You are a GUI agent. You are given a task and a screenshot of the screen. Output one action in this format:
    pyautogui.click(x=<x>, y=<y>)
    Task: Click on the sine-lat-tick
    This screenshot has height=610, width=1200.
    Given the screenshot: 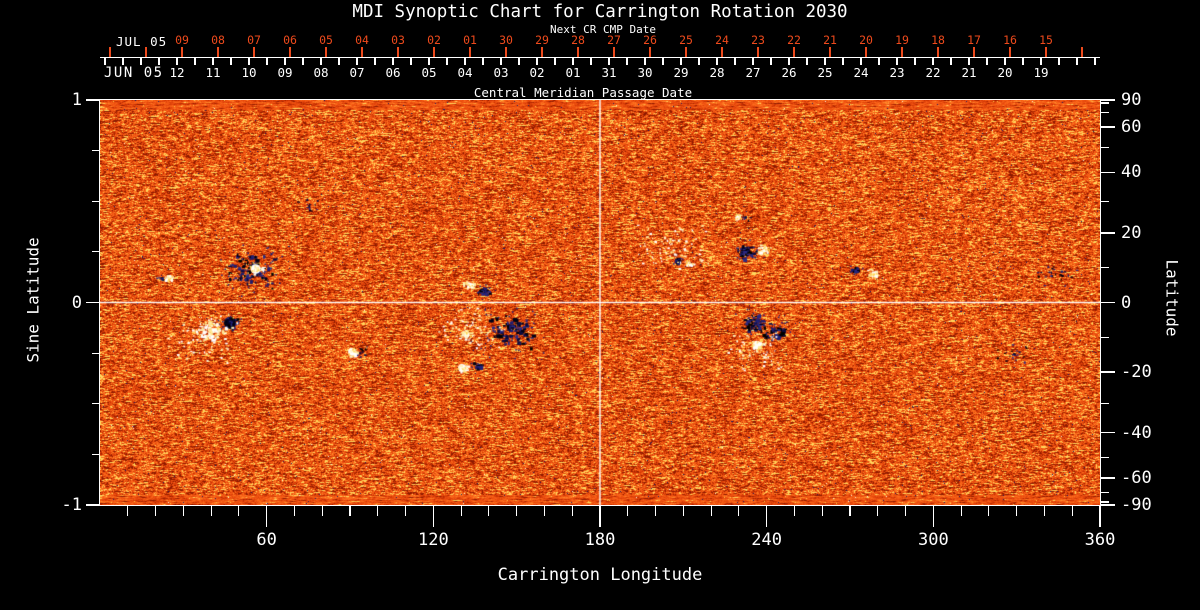 What is the action you would take?
    pyautogui.click(x=93, y=100)
    